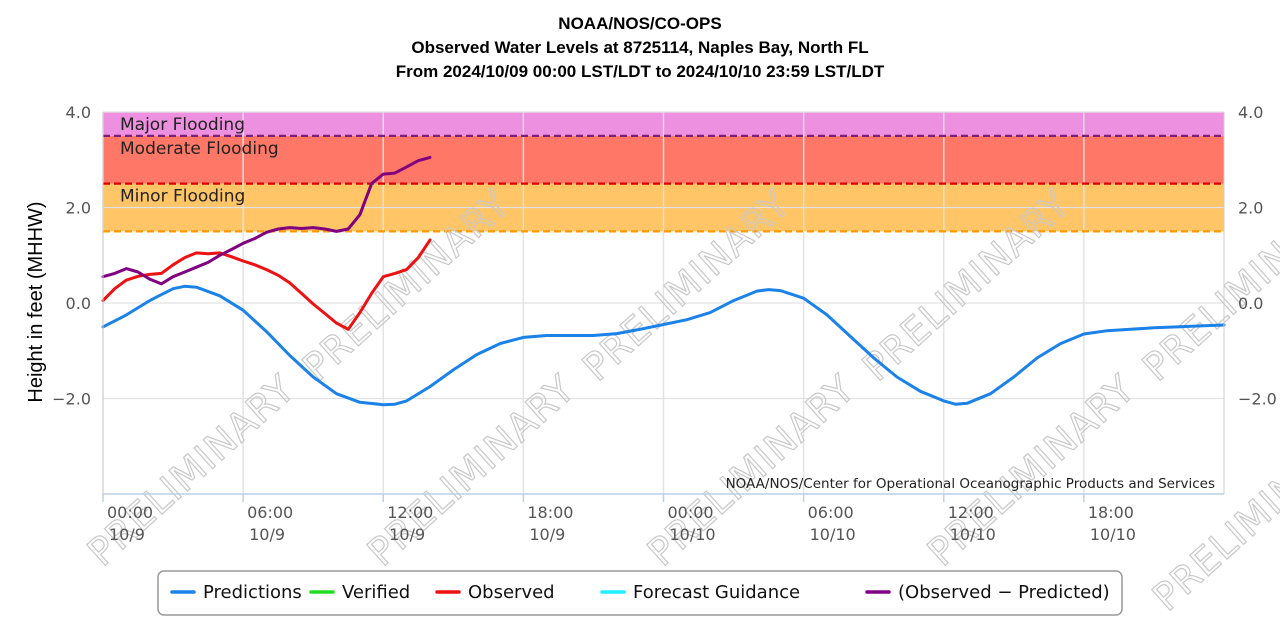  Describe the element at coordinates (182, 125) in the screenshot. I see `major-flooding-label: Major Flooding` at that location.